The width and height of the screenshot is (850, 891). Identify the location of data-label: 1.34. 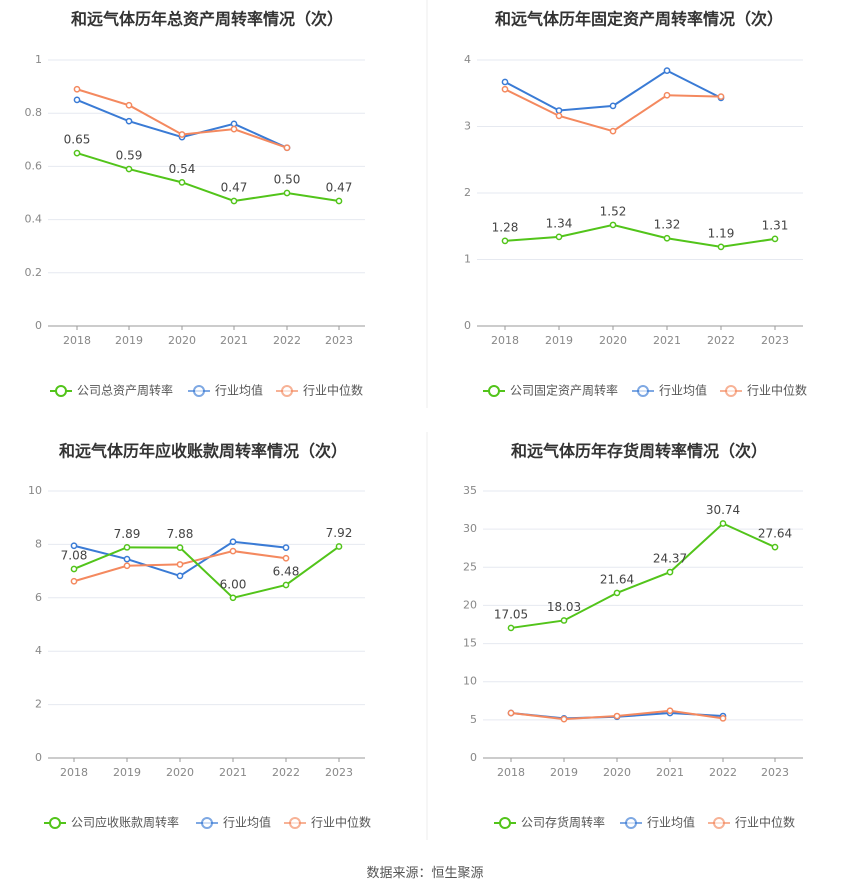
(559, 223).